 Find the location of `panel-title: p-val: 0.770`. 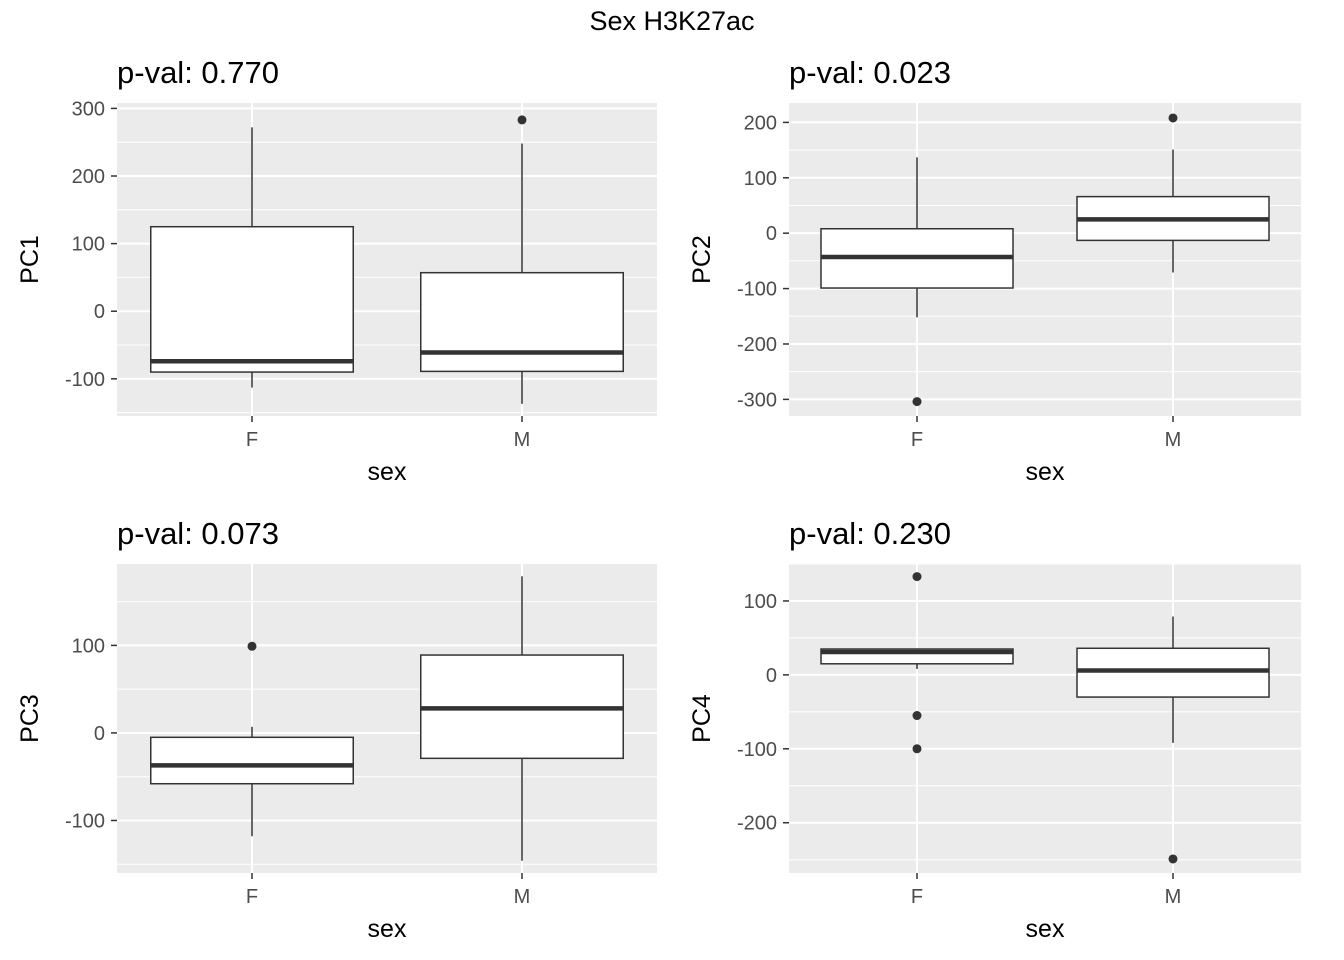

panel-title: p-val: 0.770 is located at coordinates (198, 72).